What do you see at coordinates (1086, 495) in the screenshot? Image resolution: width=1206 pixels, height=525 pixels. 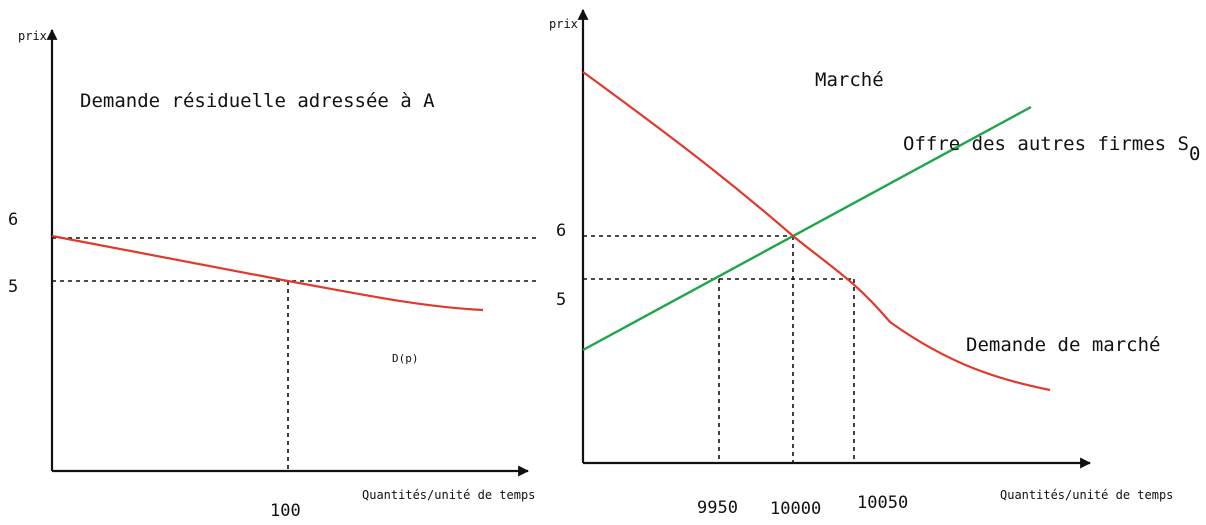 I see `right-x-axis-label: Quantités/unité de temps` at bounding box center [1086, 495].